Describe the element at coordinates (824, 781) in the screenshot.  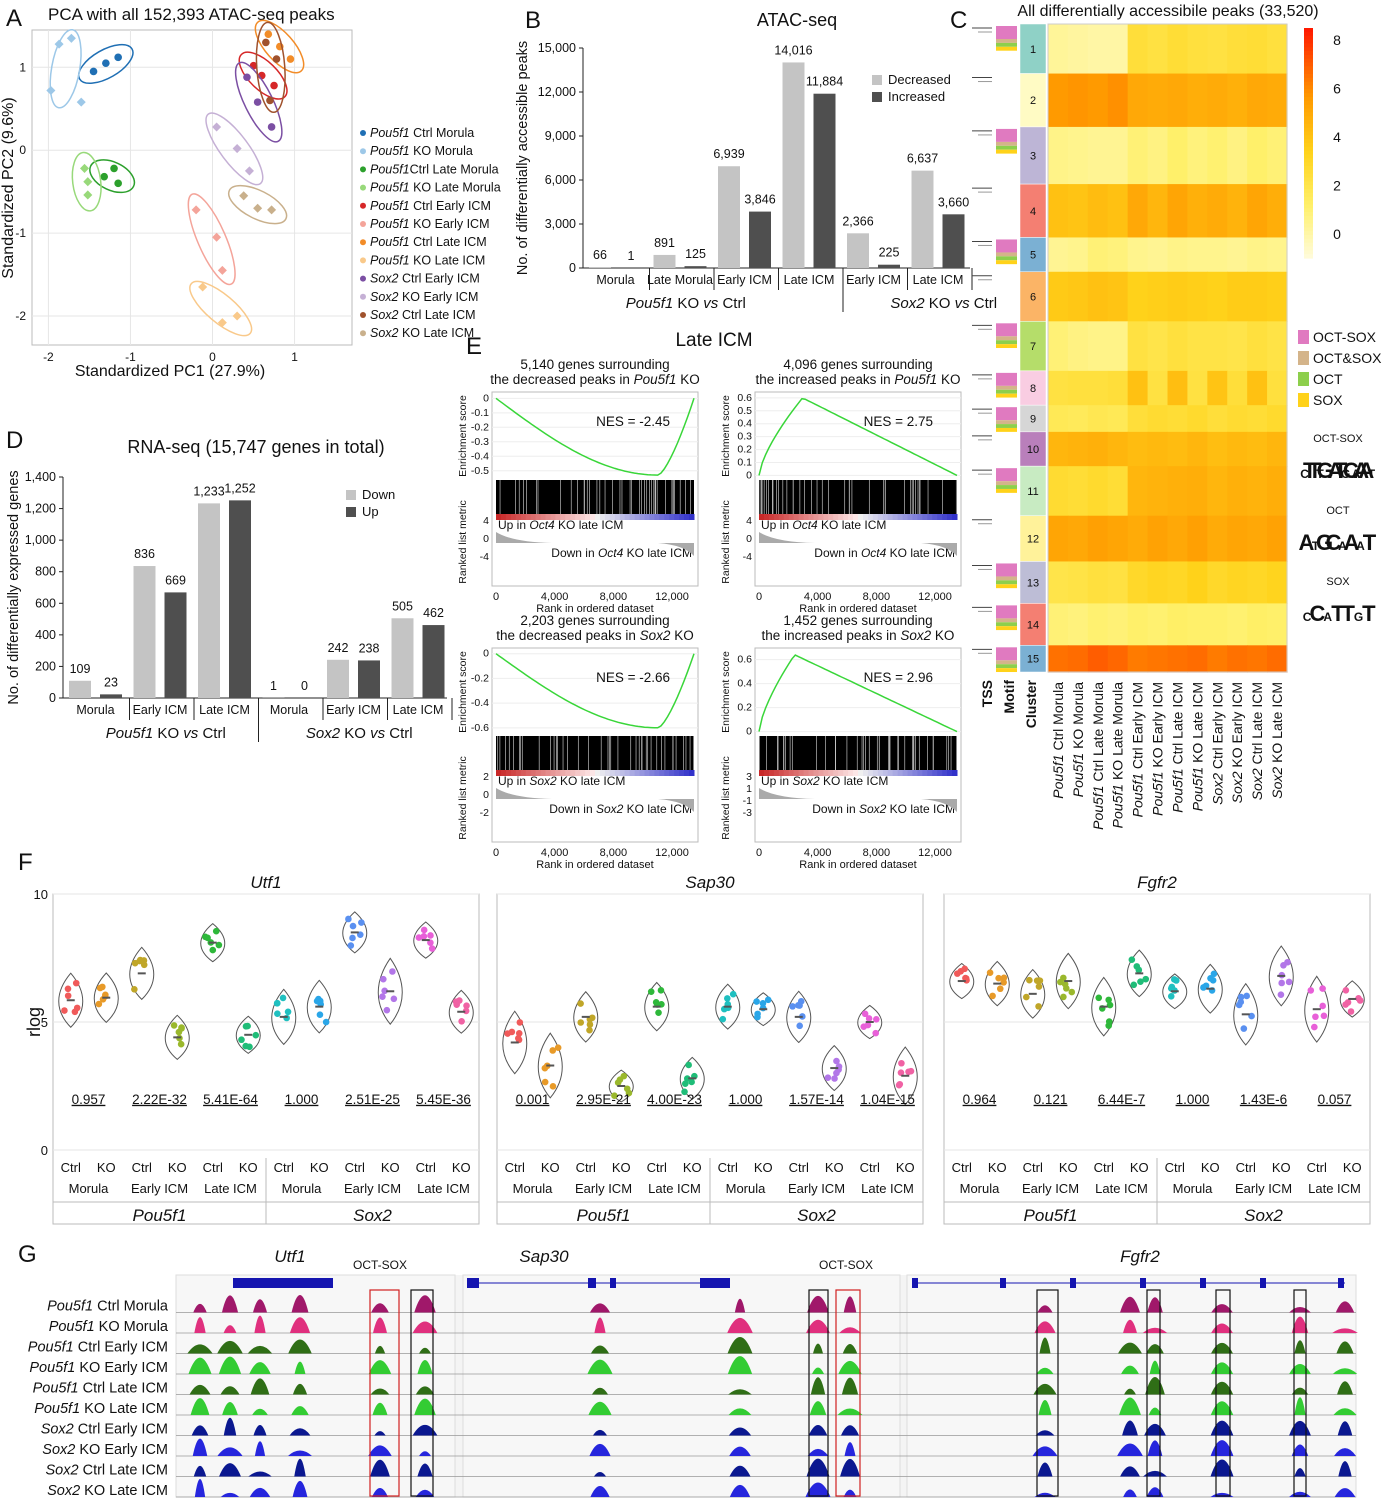
I see `up-label: Up in Sox2 KO late ICM` at that location.